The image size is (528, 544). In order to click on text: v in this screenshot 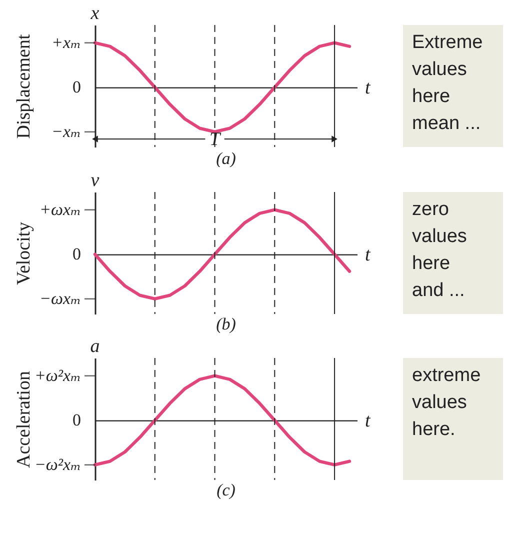, I will do `click(95, 180)`.